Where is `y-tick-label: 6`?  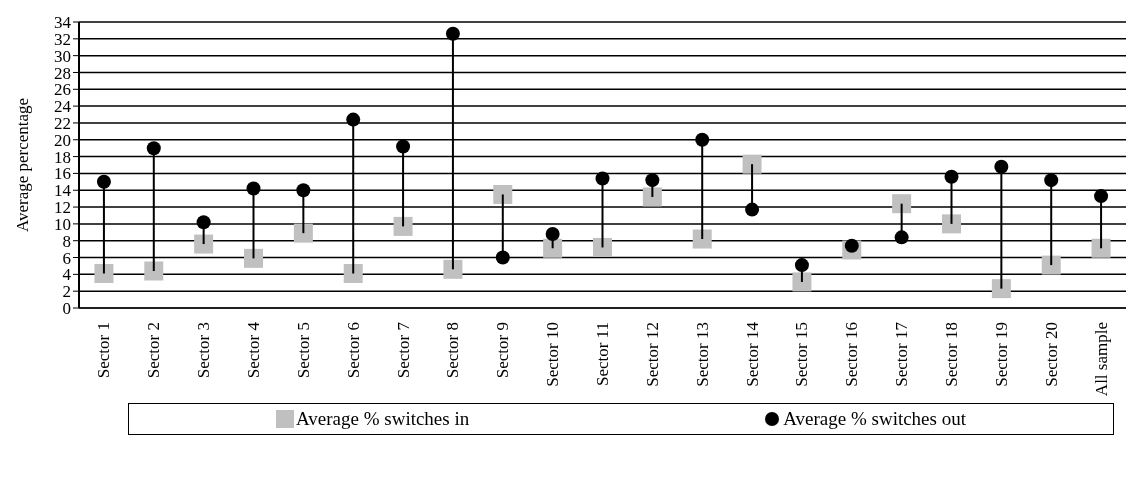
y-tick-label: 6 is located at coordinates (66, 258).